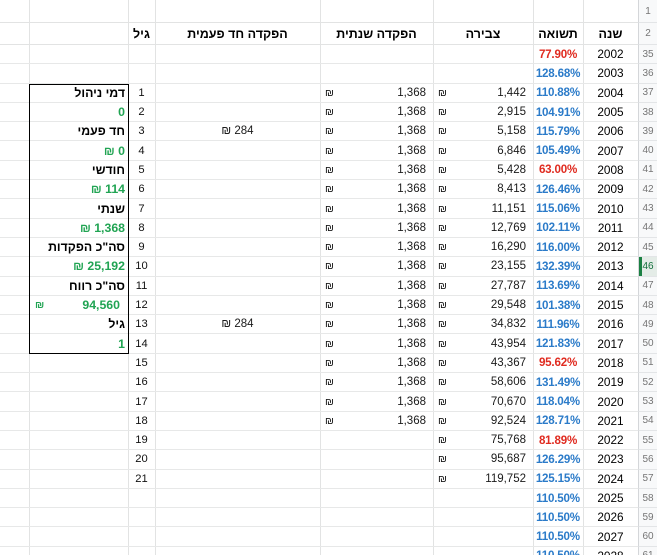 Image resolution: width=657 pixels, height=555 pixels. Describe the element at coordinates (483, 459) in the screenshot. I see `cell-accumulation: ₪ 95,687` at that location.